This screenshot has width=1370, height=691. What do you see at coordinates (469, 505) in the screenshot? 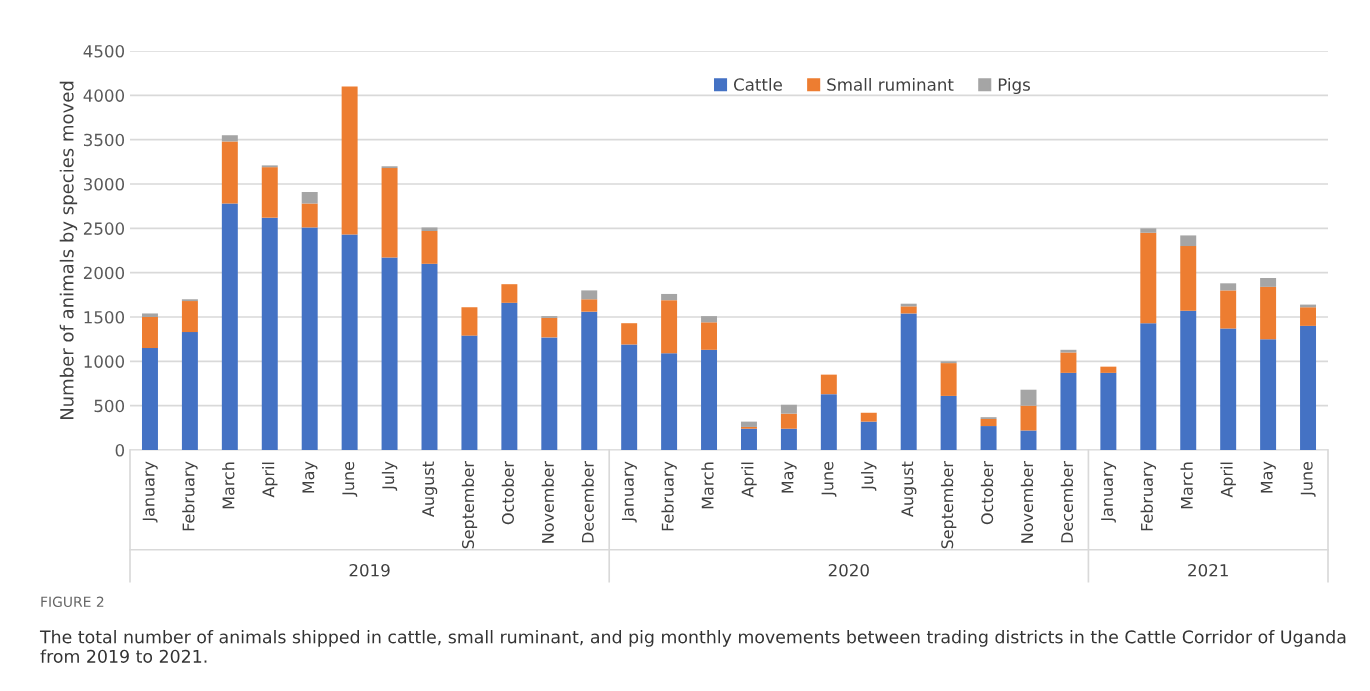
I see `x-tick-label: September` at bounding box center [469, 505].